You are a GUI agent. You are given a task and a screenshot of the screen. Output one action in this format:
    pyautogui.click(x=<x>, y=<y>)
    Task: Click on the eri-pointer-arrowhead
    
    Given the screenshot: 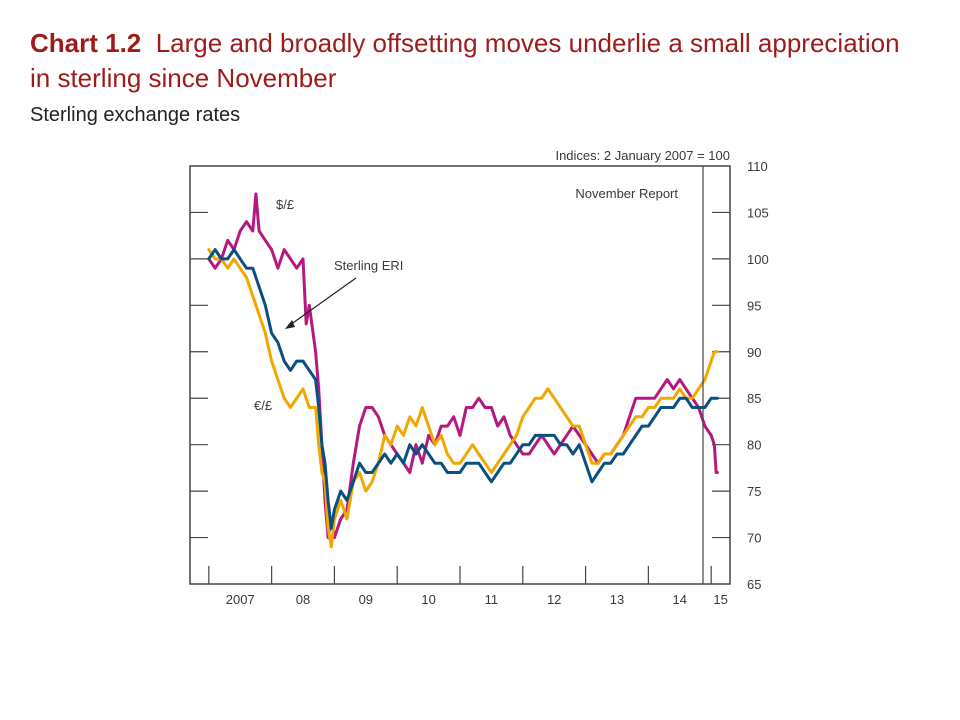 What is the action you would take?
    pyautogui.click(x=290, y=324)
    